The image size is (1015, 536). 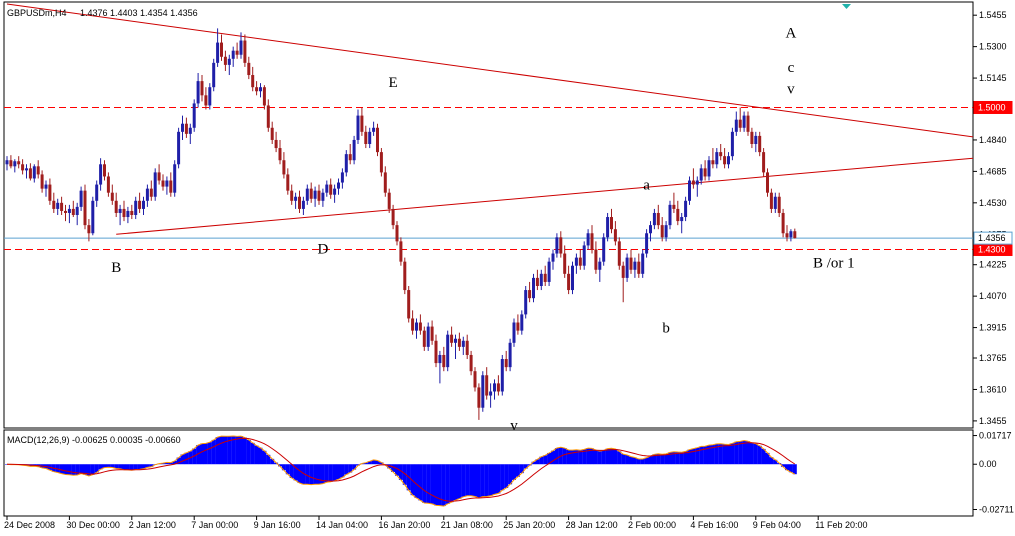 What do you see at coordinates (139, 13) in the screenshot?
I see `ohlc-header: 1.4376 1.4403 1.4354 1.4356` at bounding box center [139, 13].